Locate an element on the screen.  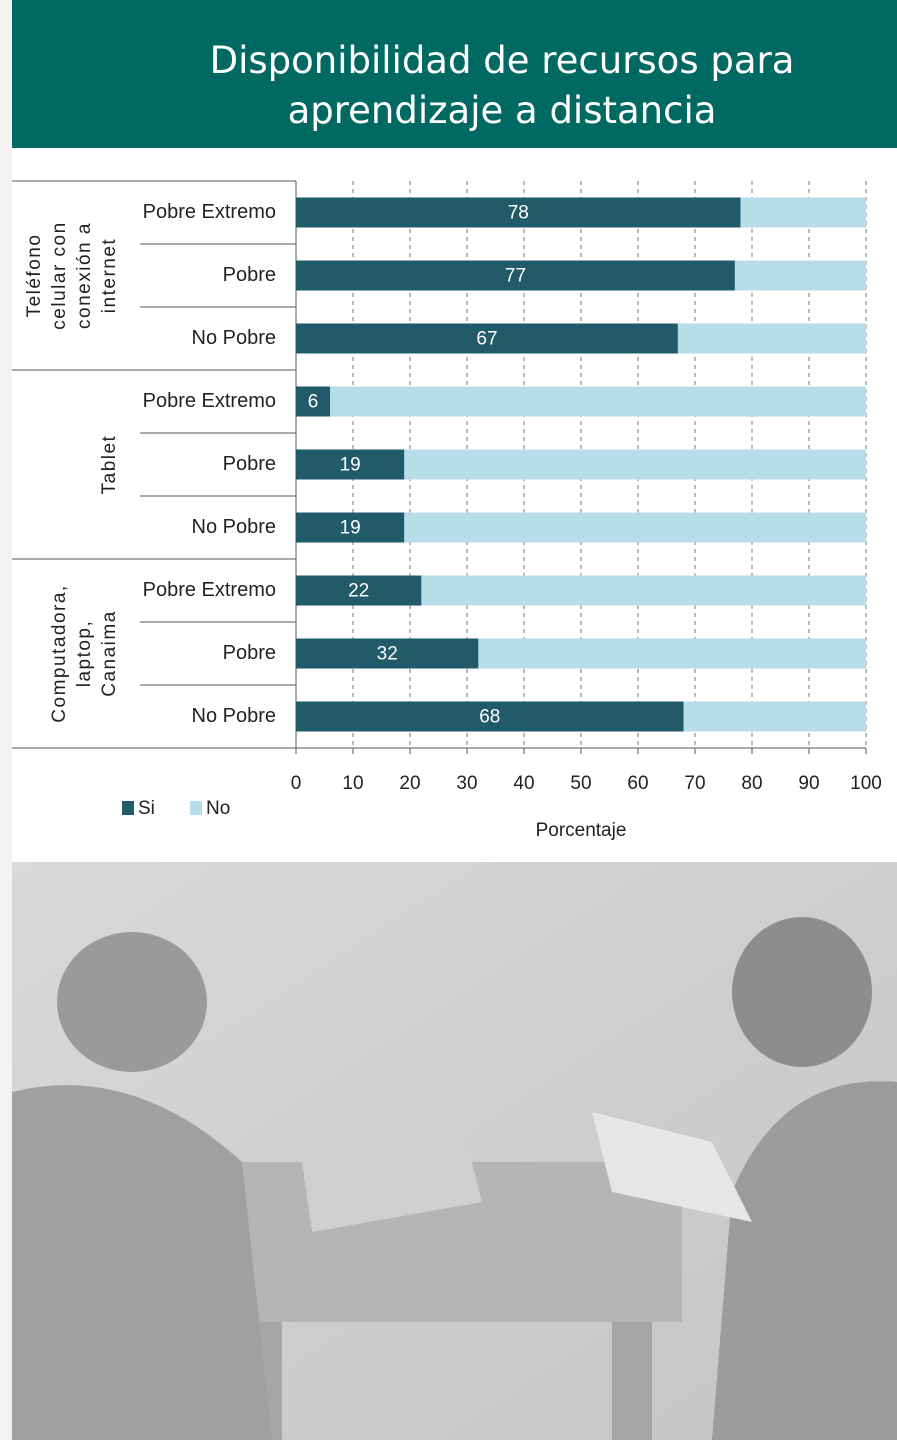
x-tick-label: 70 is located at coordinates (694, 783).